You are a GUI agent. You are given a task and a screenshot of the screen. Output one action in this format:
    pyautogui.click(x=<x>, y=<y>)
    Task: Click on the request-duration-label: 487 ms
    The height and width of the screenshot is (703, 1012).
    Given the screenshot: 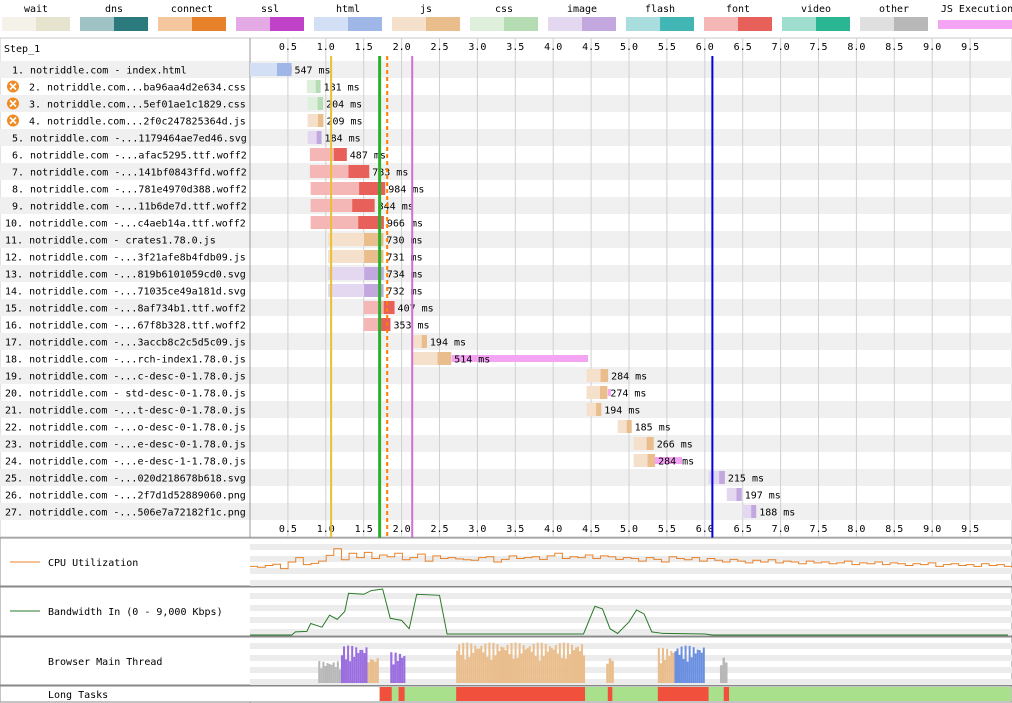 What is the action you would take?
    pyautogui.click(x=368, y=156)
    